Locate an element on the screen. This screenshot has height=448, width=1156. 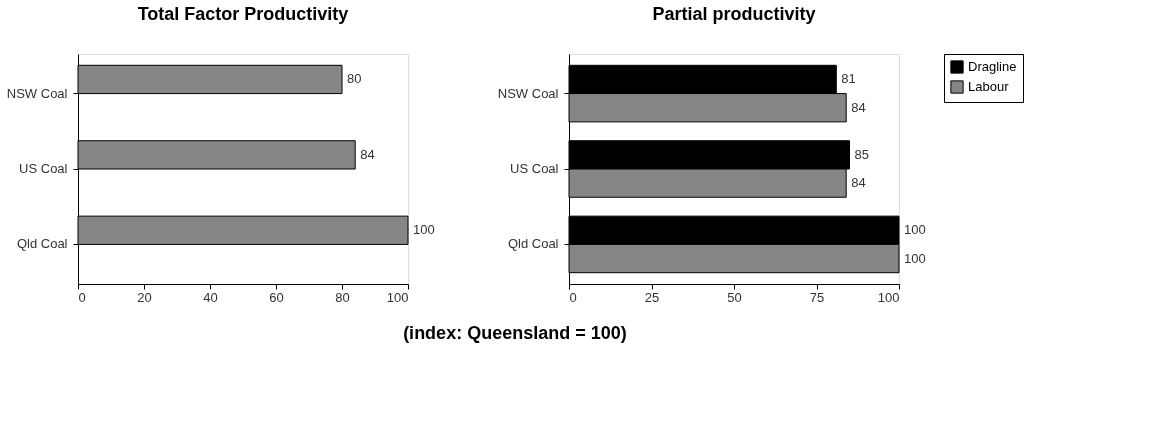
chart-title: Total Factor Productivity is located at coordinates (243, 14).